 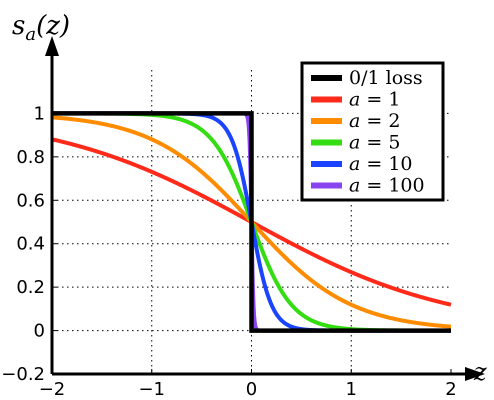 I want to click on x-tick-label-2: 0, so click(x=251, y=389).